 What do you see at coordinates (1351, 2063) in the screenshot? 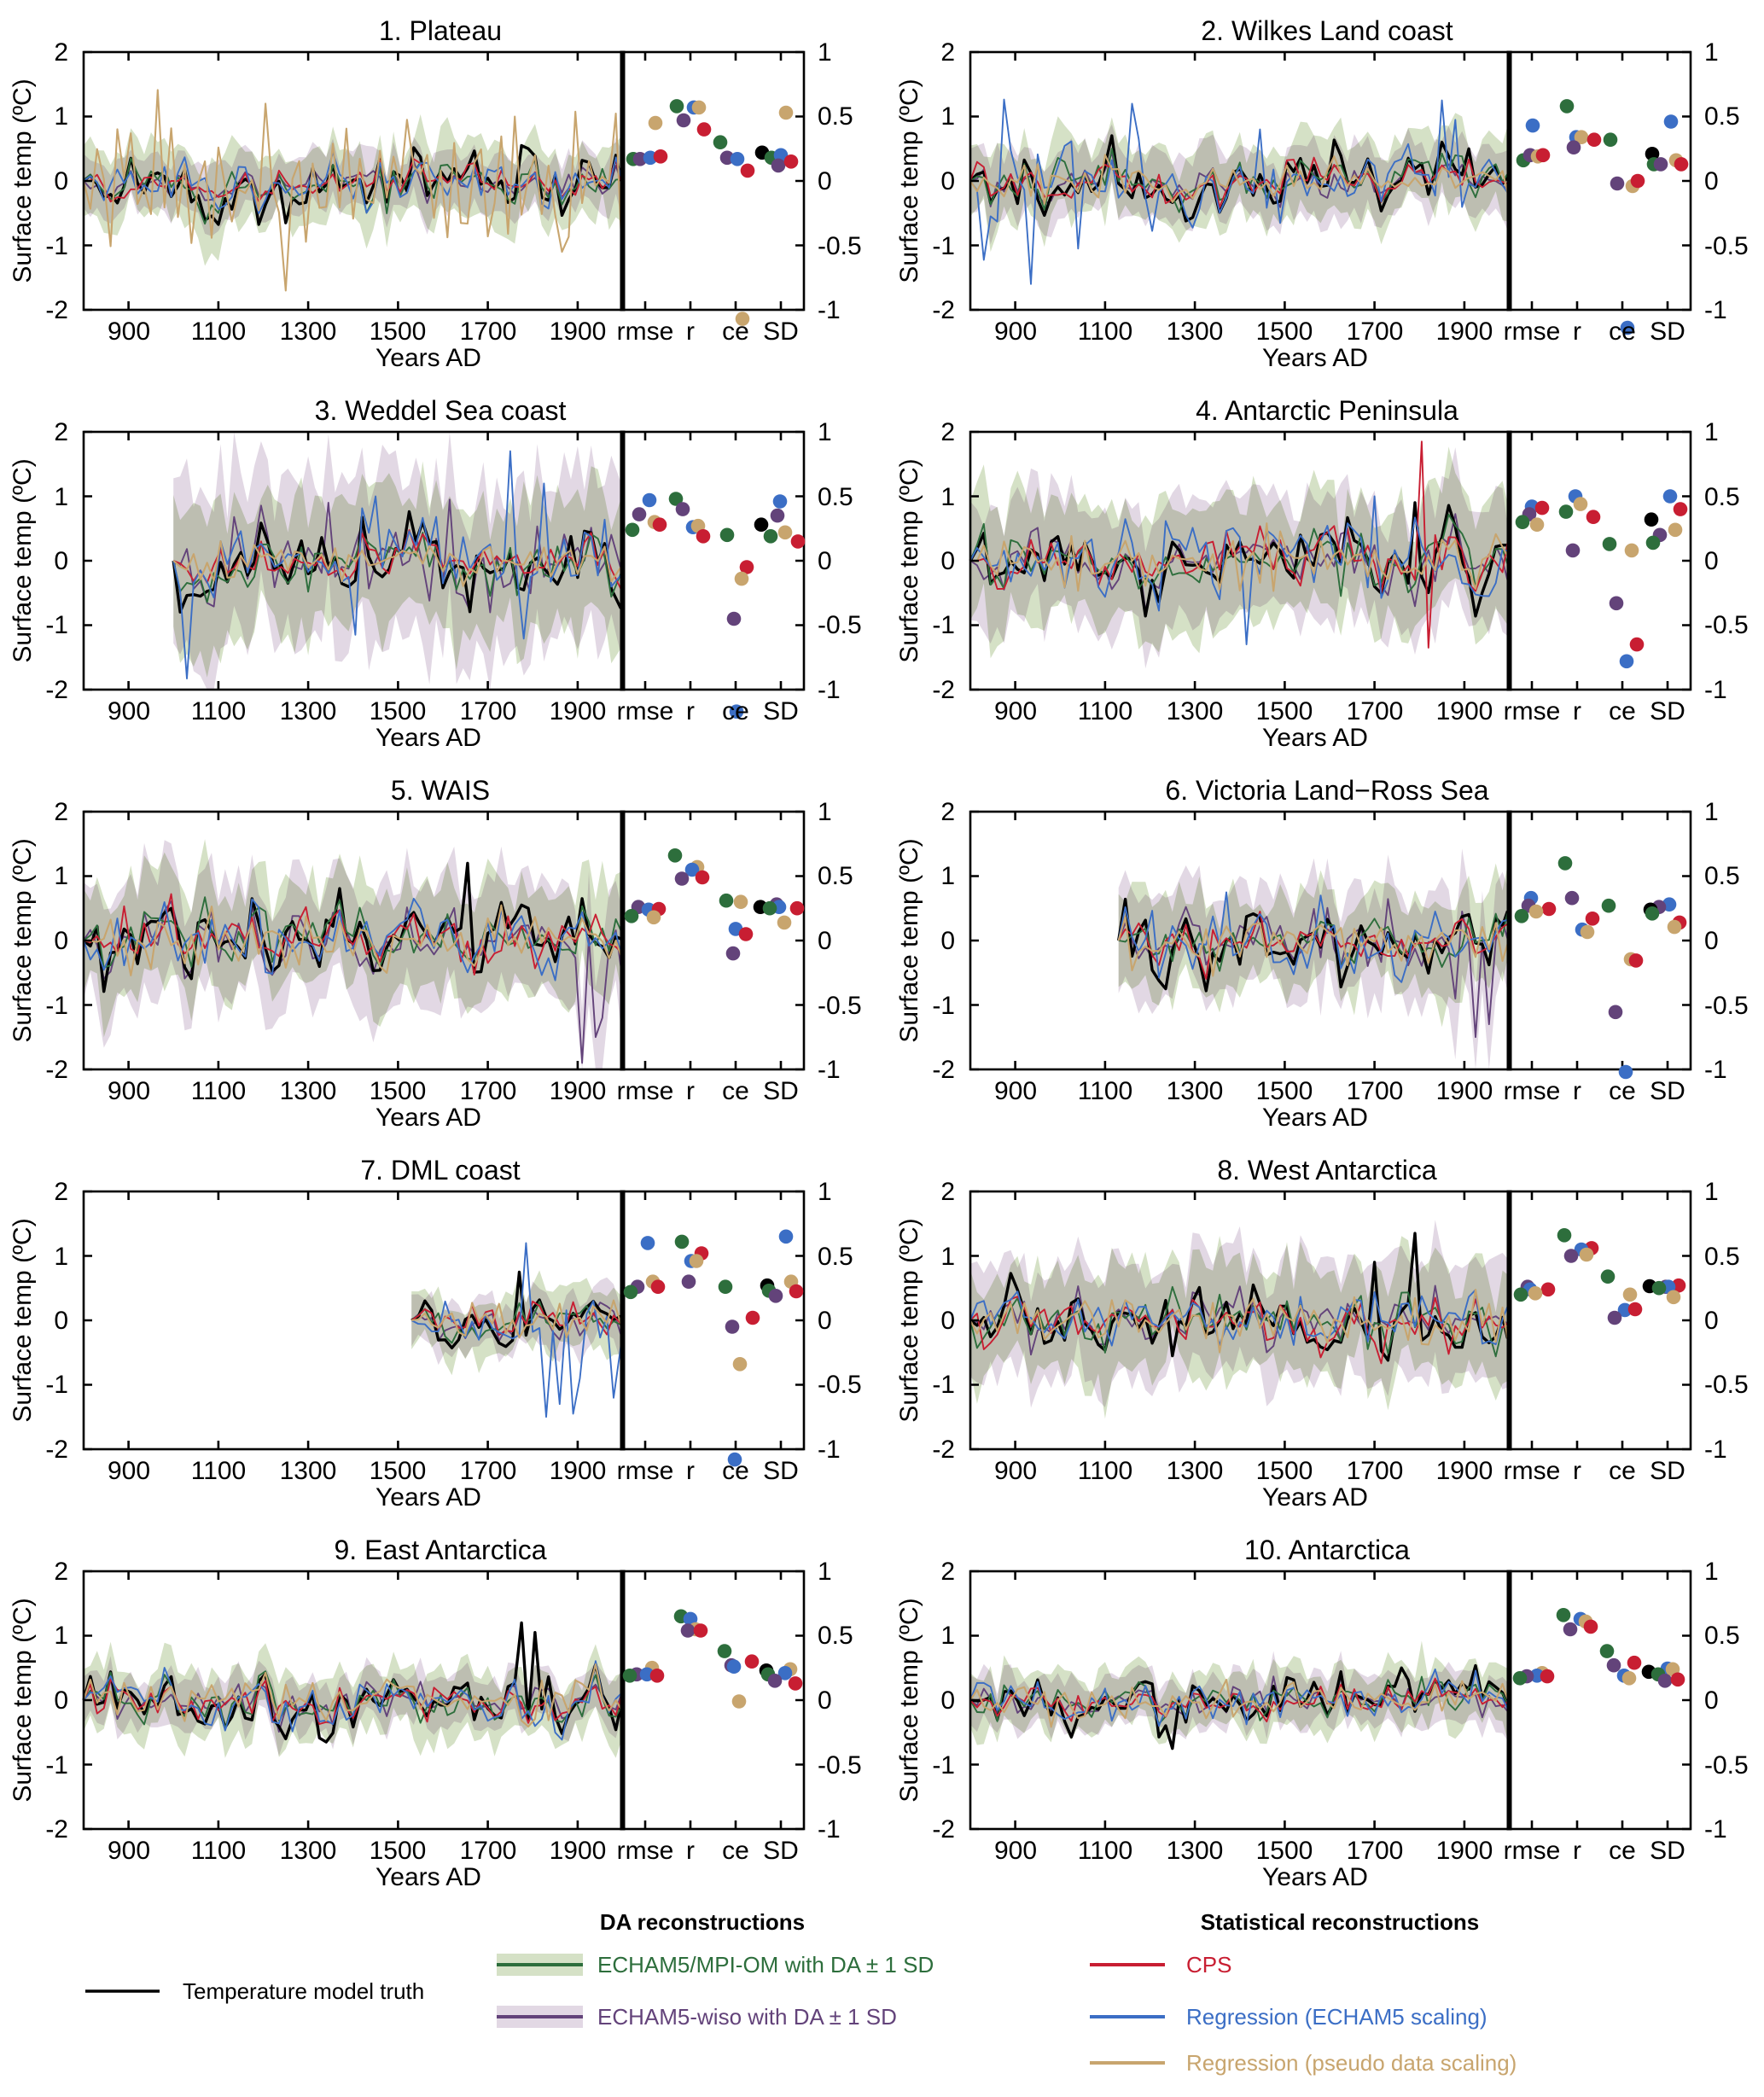
I see `svg-text:Regression (pseudo data scalin: Regression (pseudo data scaling)` at bounding box center [1351, 2063].